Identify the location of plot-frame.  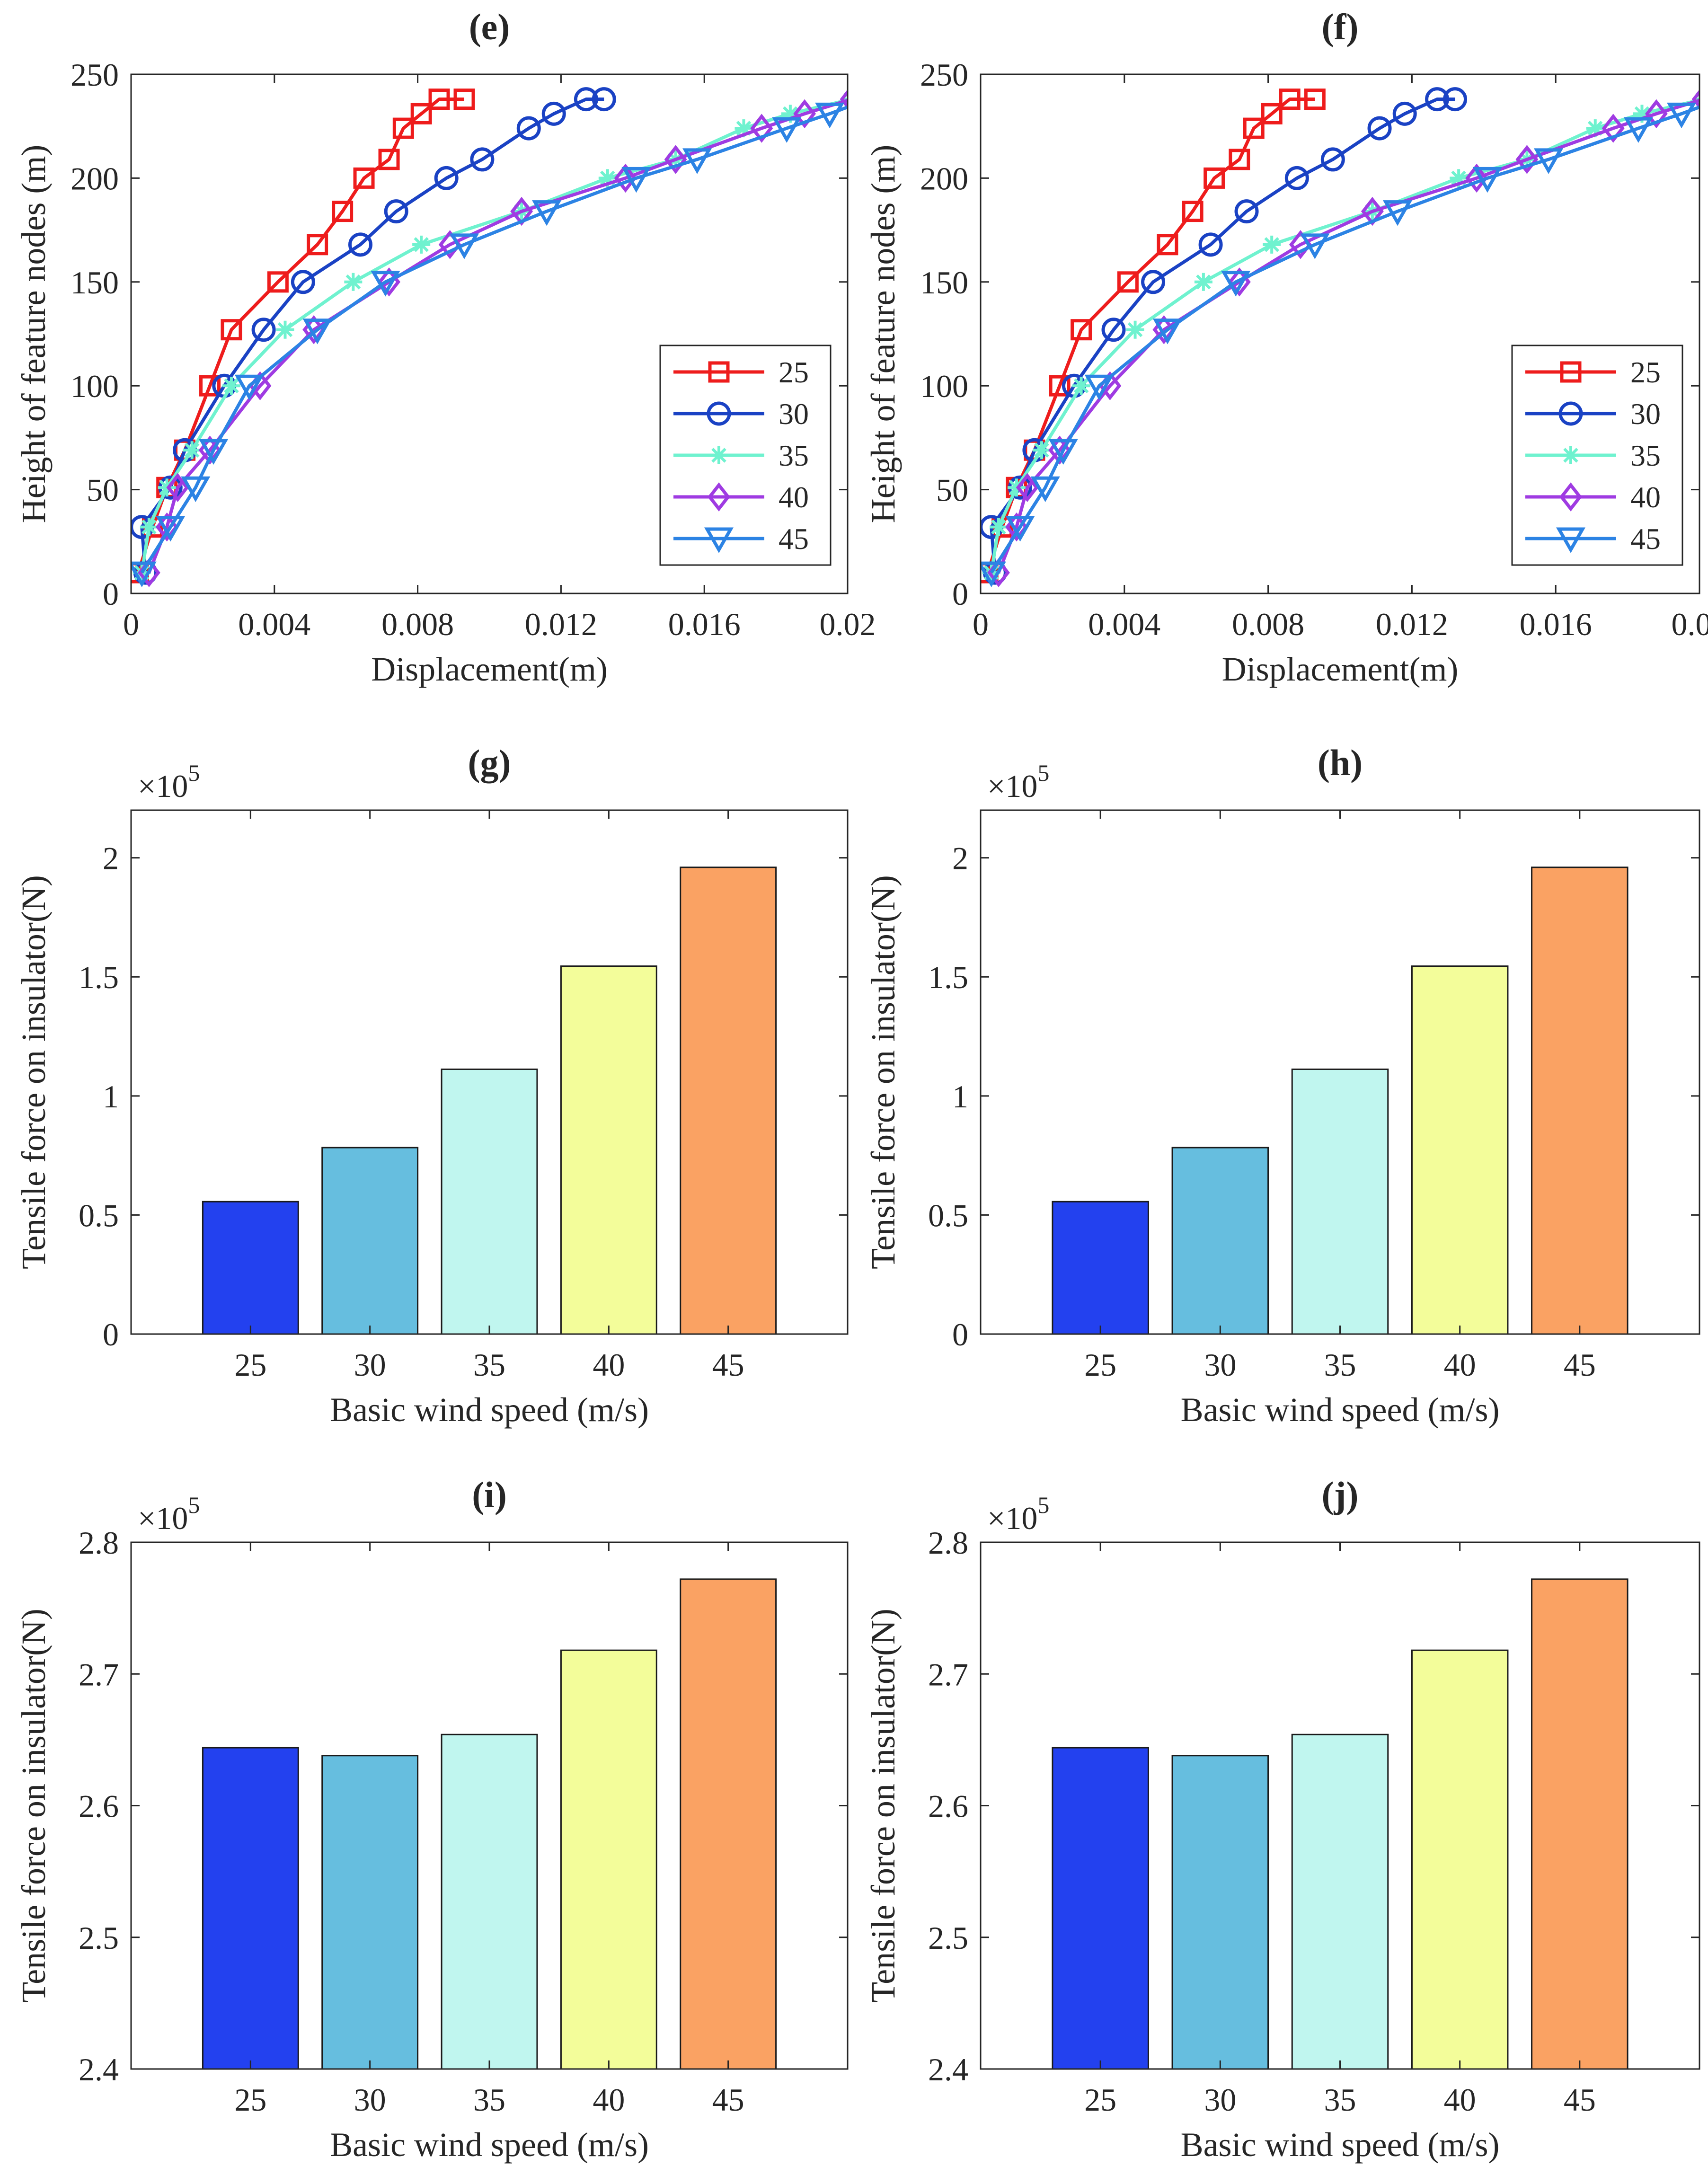
(1340, 333).